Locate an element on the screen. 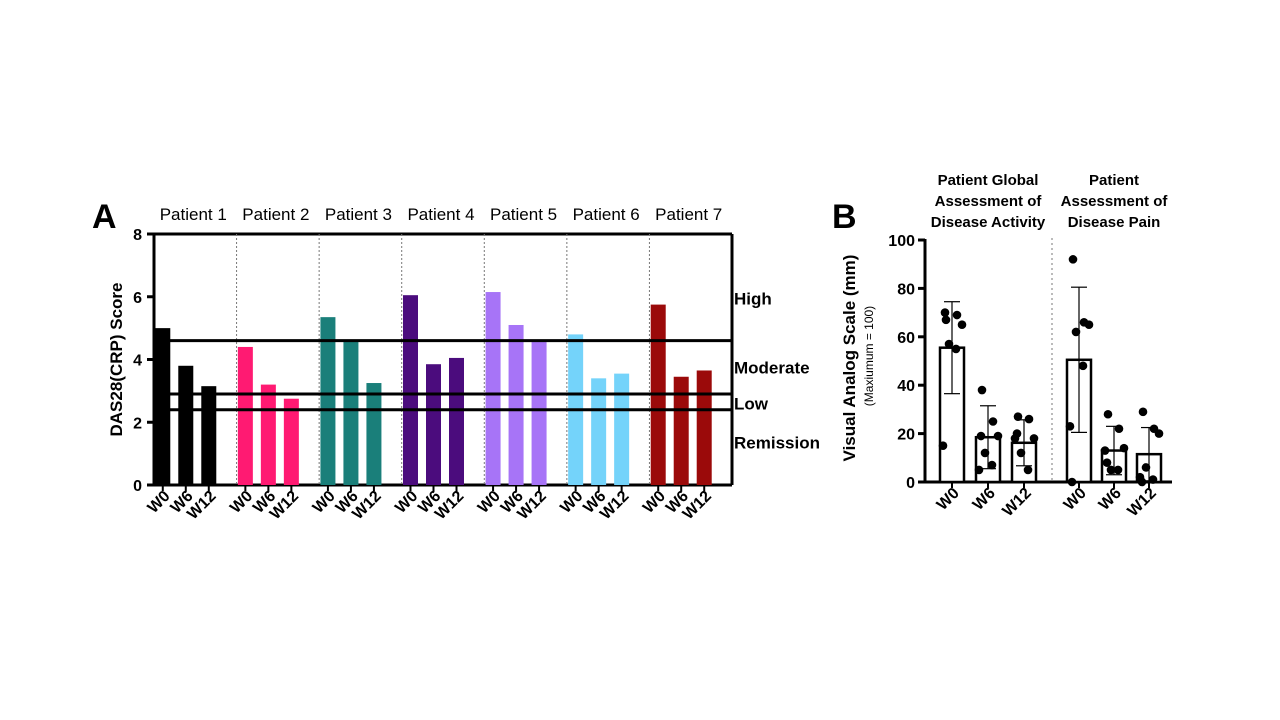  y-tick-label: 6 is located at coordinates (137, 298).